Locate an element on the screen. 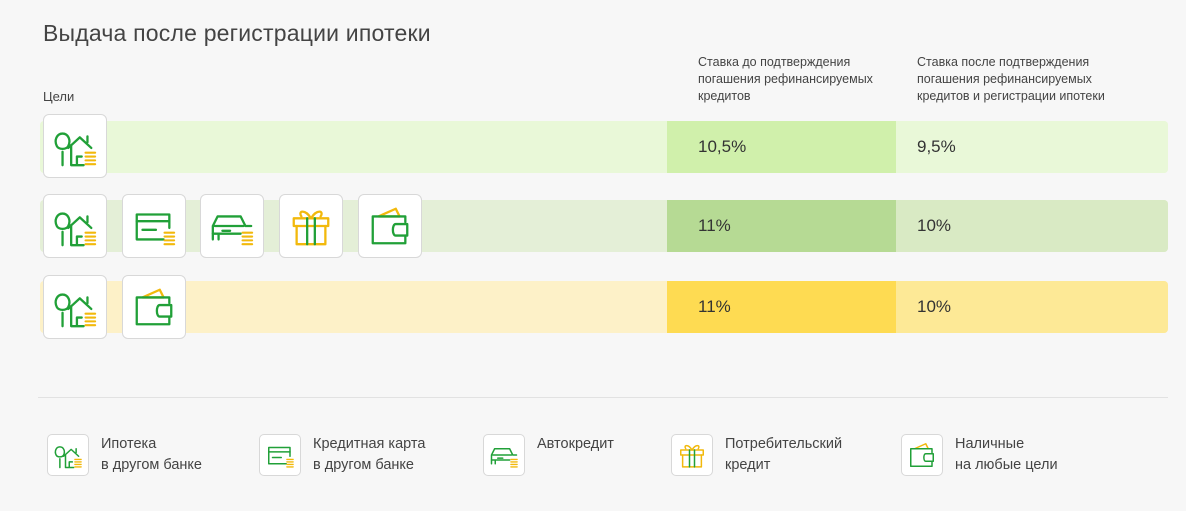 The height and width of the screenshot is (511, 1186). rate-before-value: 10,5% is located at coordinates (722, 146).